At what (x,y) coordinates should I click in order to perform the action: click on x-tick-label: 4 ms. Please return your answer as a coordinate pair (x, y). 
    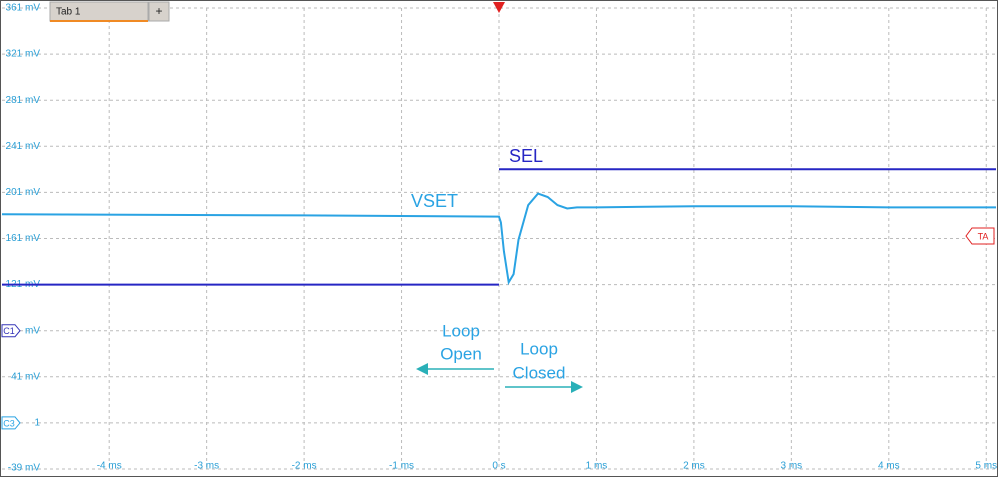
    Looking at the image, I should click on (889, 466).